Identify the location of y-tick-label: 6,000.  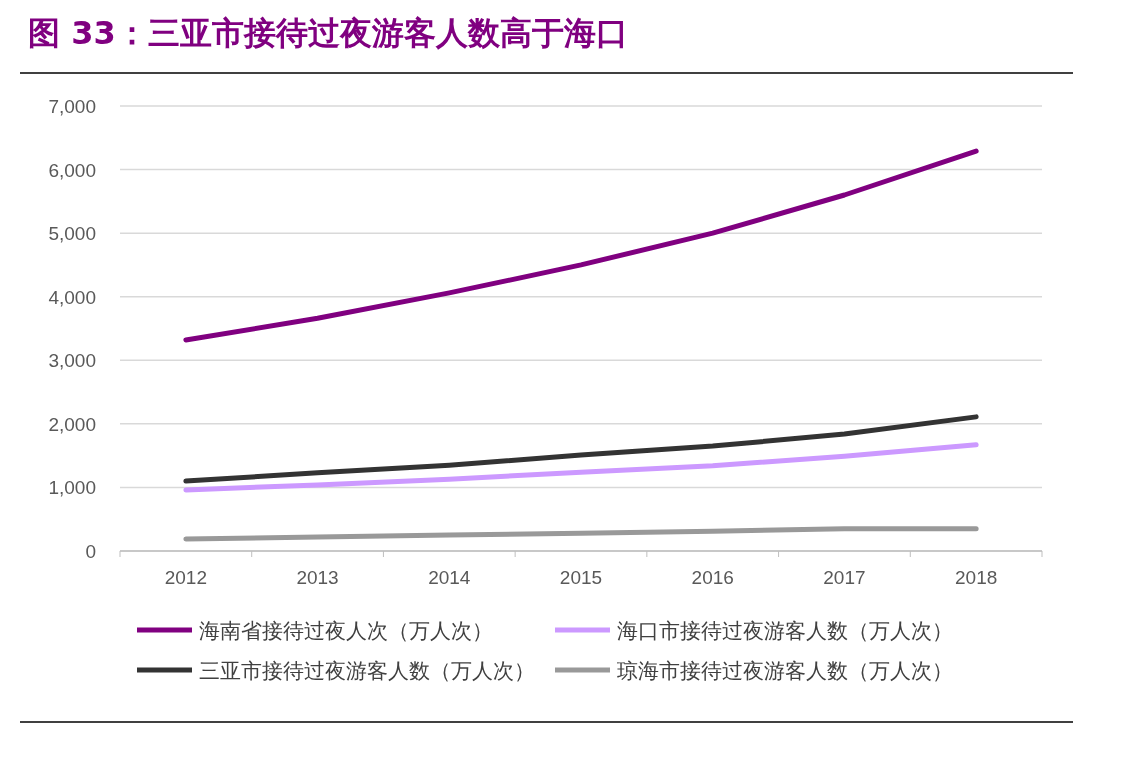
(72, 170).